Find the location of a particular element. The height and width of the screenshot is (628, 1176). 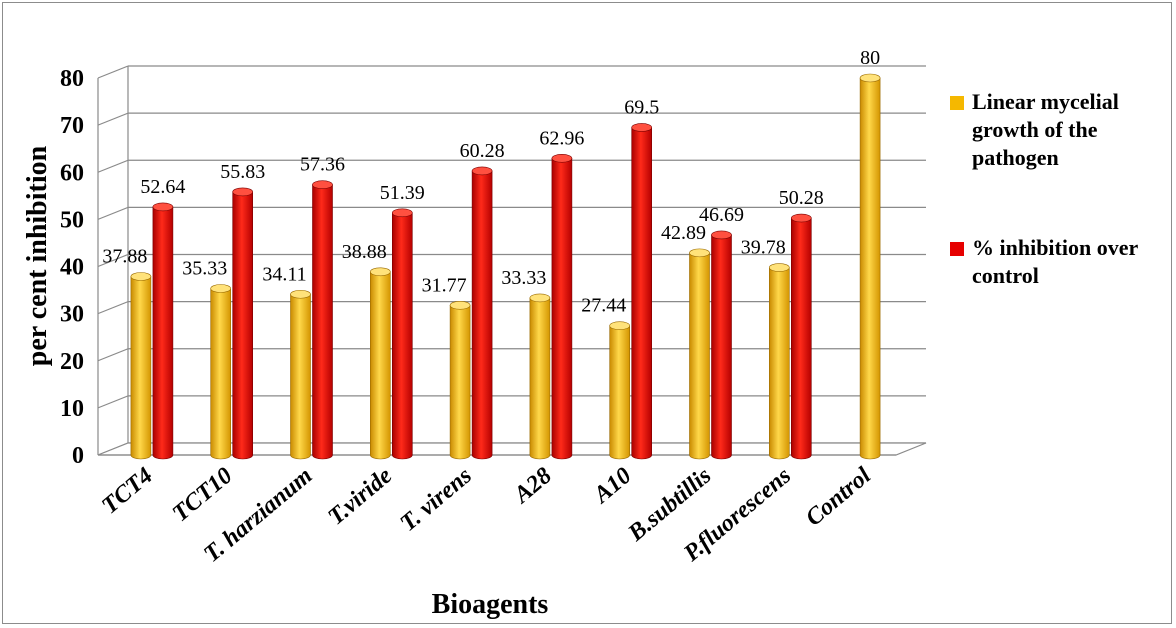

legend-label-linear-growth: Linear mycelial growth of the pathogen is located at coordinates (1045, 129).